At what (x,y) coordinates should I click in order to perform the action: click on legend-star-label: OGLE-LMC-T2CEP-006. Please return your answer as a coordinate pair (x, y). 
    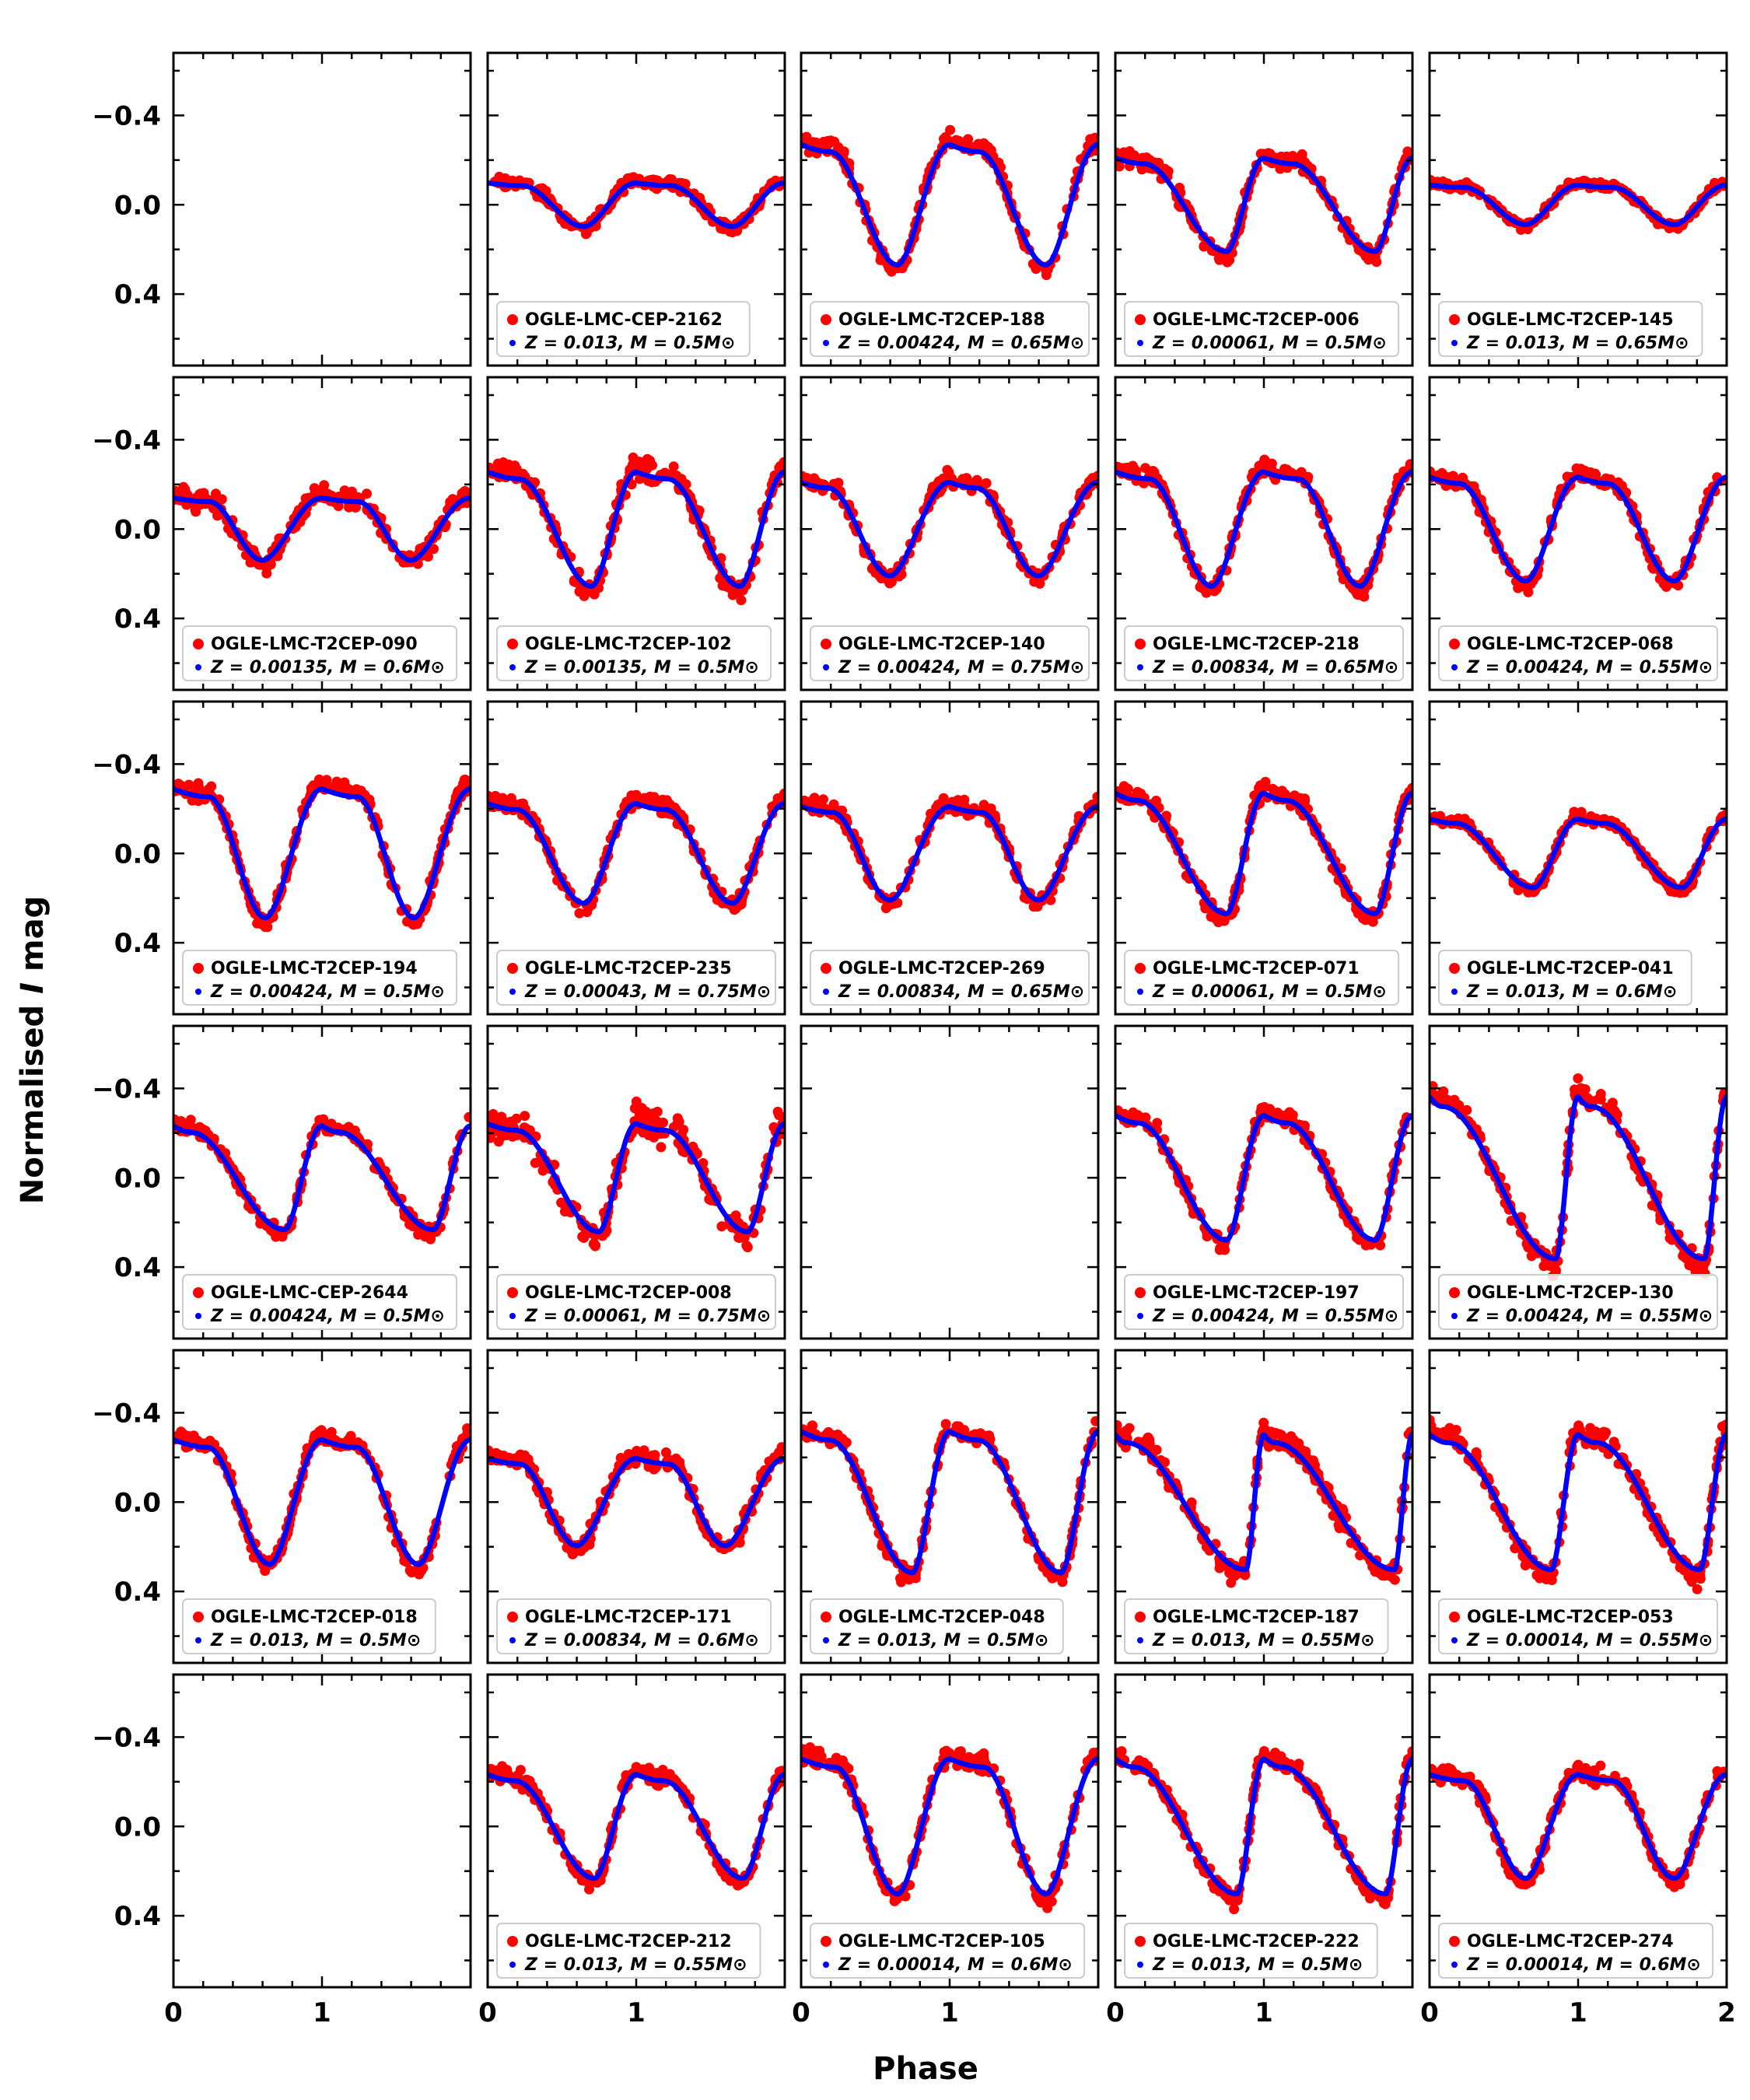
    Looking at the image, I should click on (1257, 320).